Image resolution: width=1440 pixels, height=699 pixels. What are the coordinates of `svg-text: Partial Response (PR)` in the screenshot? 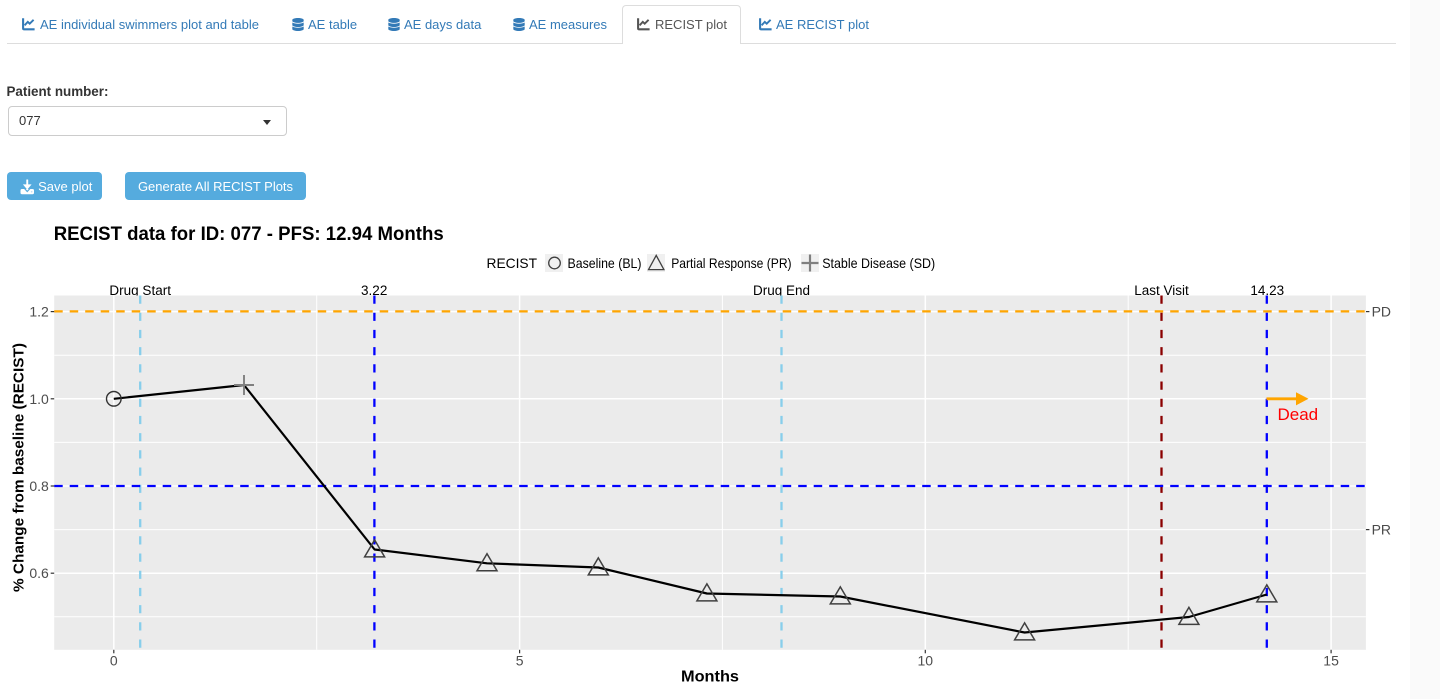 It's located at (731, 263).